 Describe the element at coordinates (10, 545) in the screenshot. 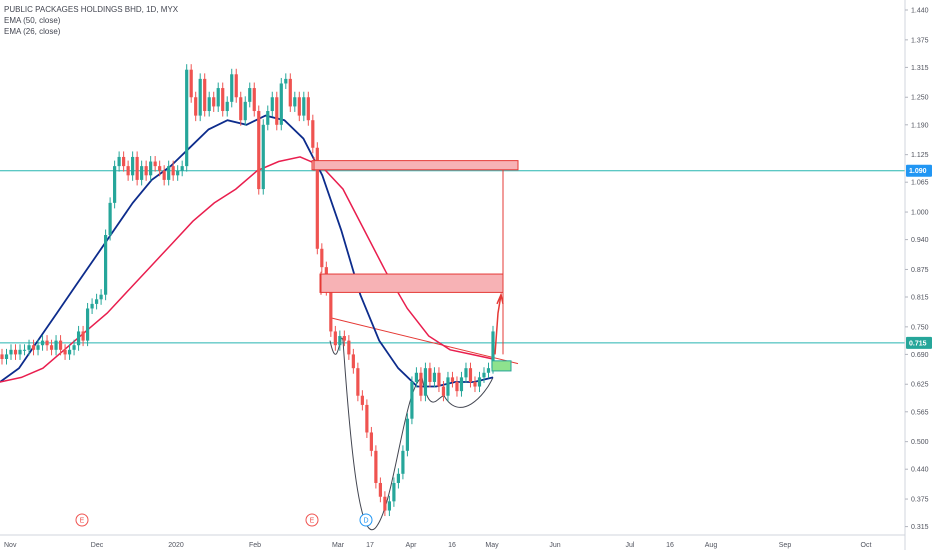

I see `time-tick-label: Nov` at that location.